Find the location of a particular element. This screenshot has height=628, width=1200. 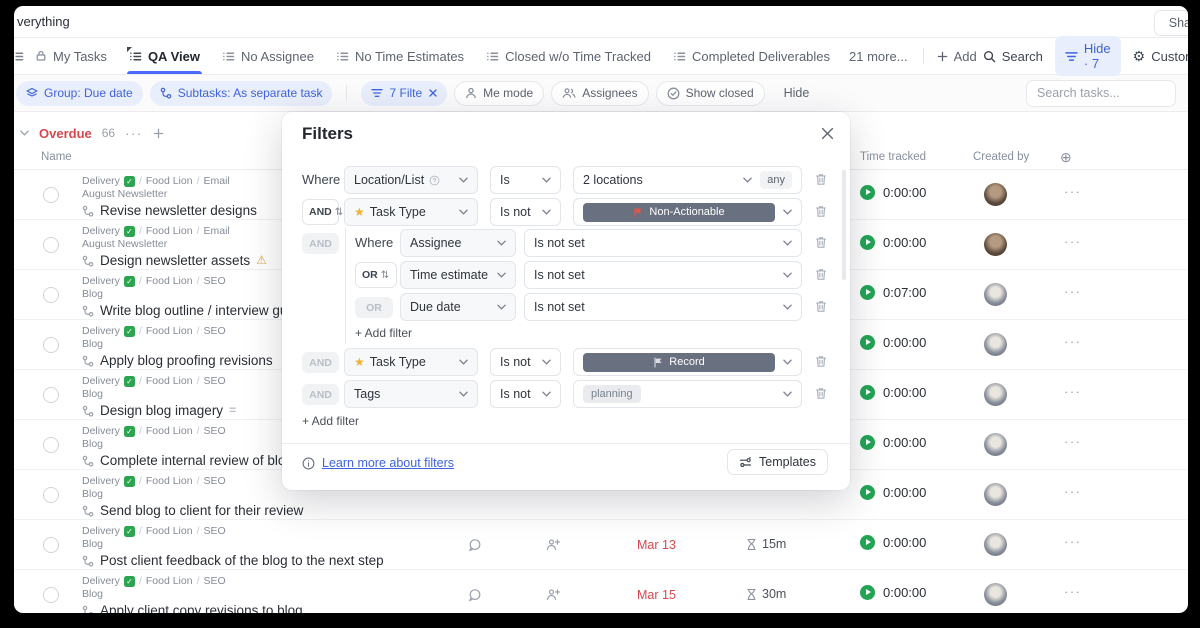

tab-no-assignee: No Assignee is located at coordinates (268, 56).